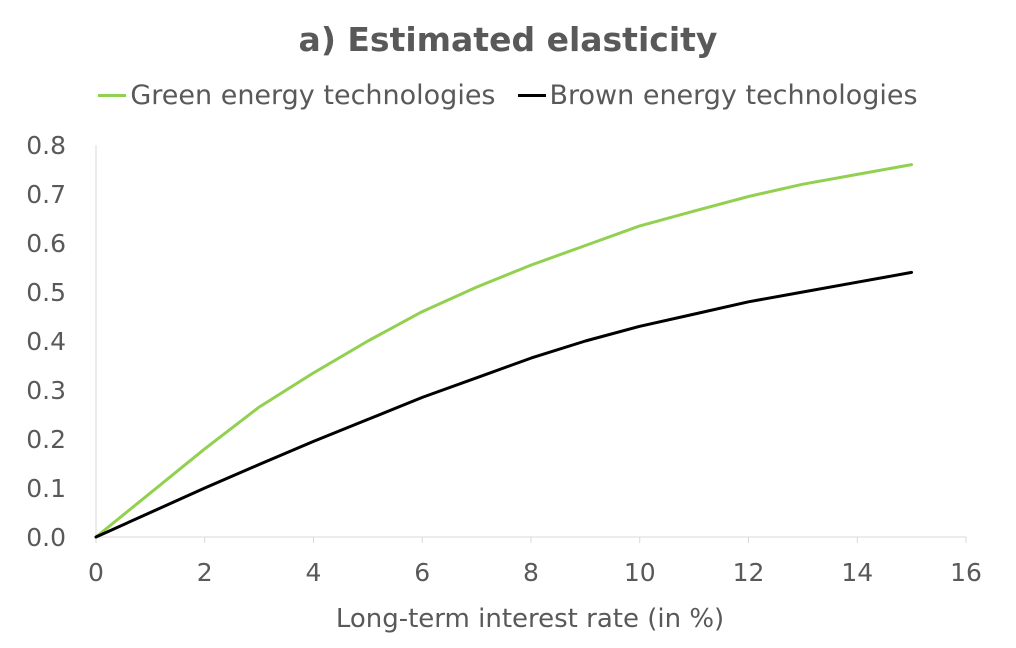  I want to click on legend-label-green: Green energy technologies, so click(313, 95).